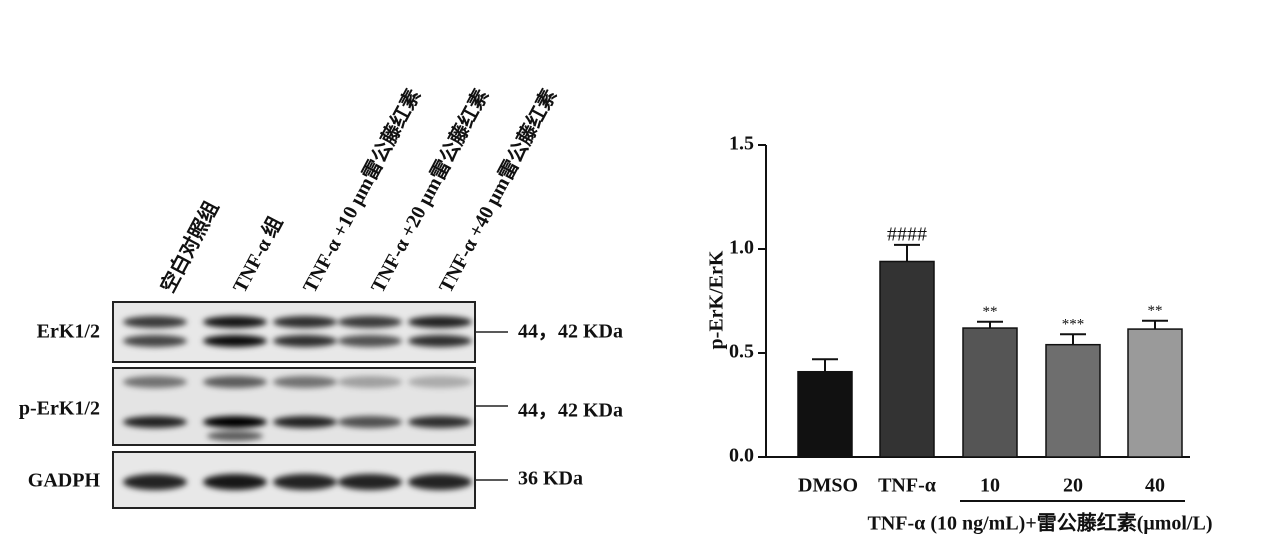 The height and width of the screenshot is (539, 1269). What do you see at coordinates (189, 247) in the screenshot?
I see `lane-label: 空白对照组` at bounding box center [189, 247].